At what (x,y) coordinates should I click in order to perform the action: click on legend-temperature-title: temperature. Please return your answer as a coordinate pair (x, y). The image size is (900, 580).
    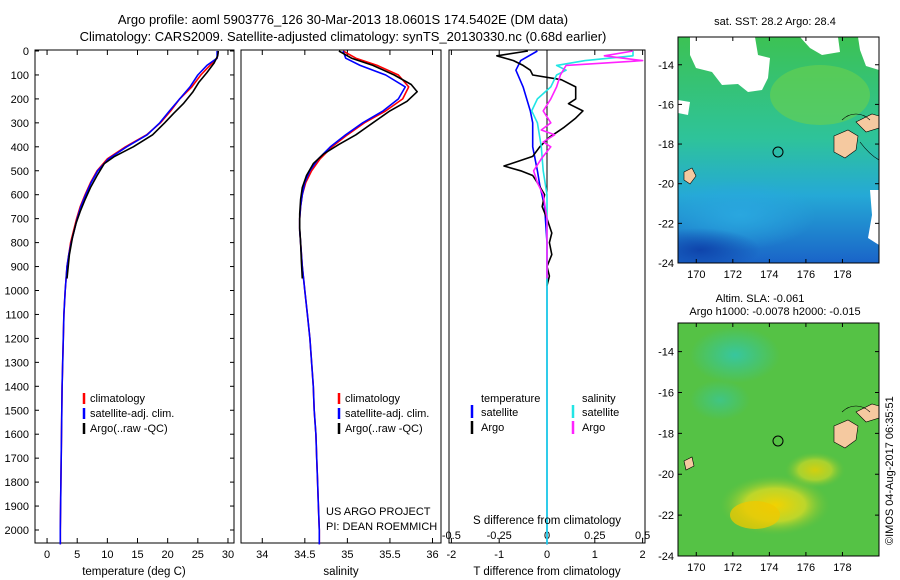
    Looking at the image, I should click on (510, 399).